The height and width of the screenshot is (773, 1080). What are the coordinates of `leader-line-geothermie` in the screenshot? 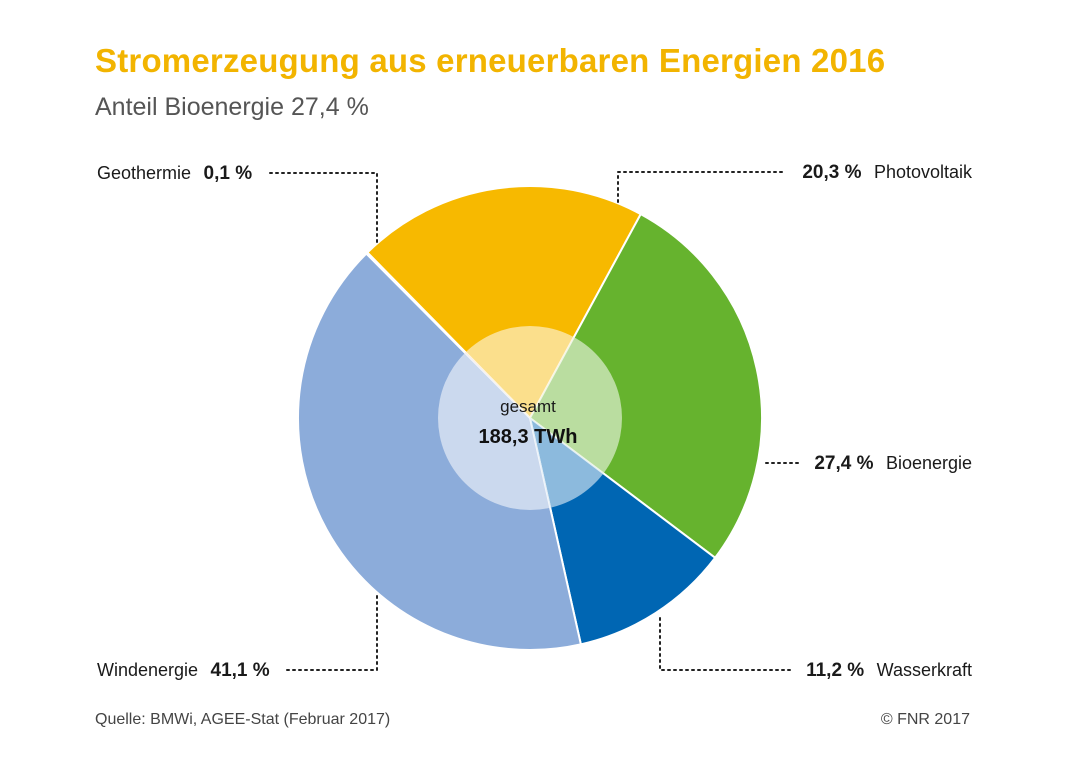 It's located at (323, 207).